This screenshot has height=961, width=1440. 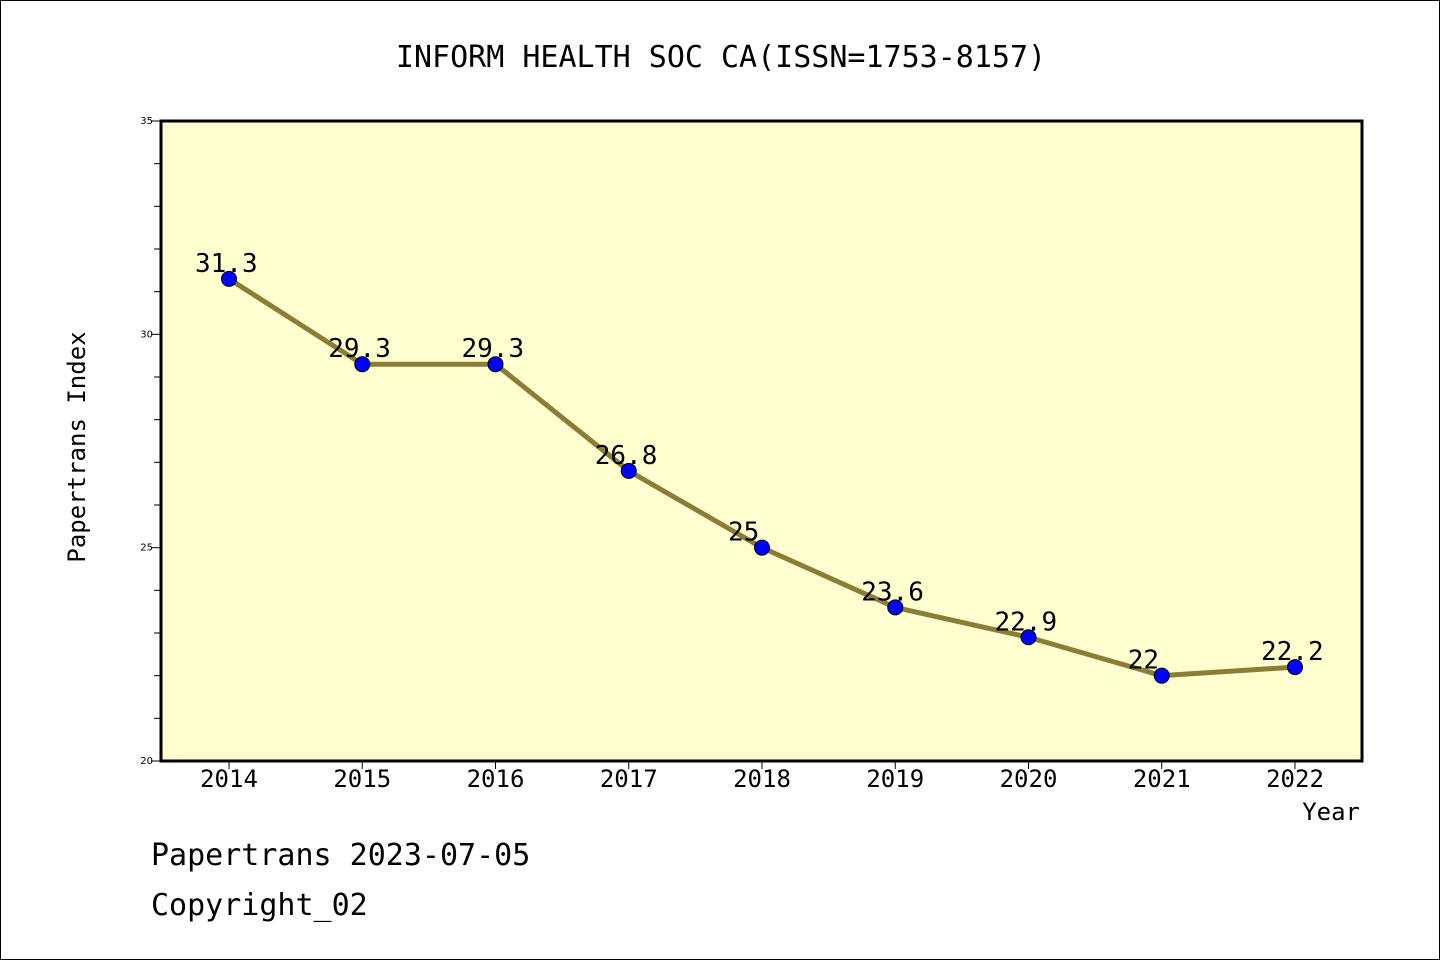 I want to click on x-tick-label: 2015, so click(x=362, y=779).